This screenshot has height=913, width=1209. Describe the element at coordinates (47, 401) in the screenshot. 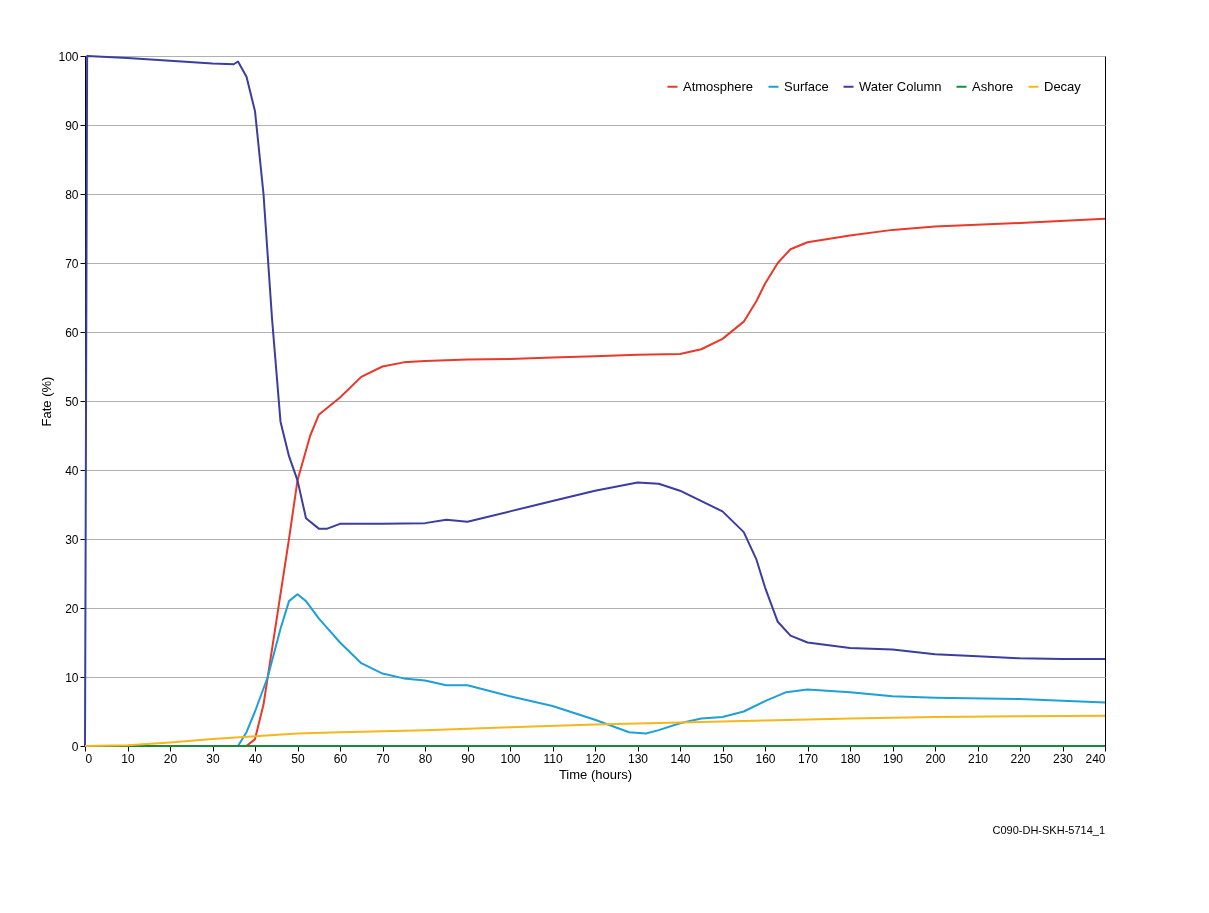

I see `y-axis-title: Fate (%)` at that location.